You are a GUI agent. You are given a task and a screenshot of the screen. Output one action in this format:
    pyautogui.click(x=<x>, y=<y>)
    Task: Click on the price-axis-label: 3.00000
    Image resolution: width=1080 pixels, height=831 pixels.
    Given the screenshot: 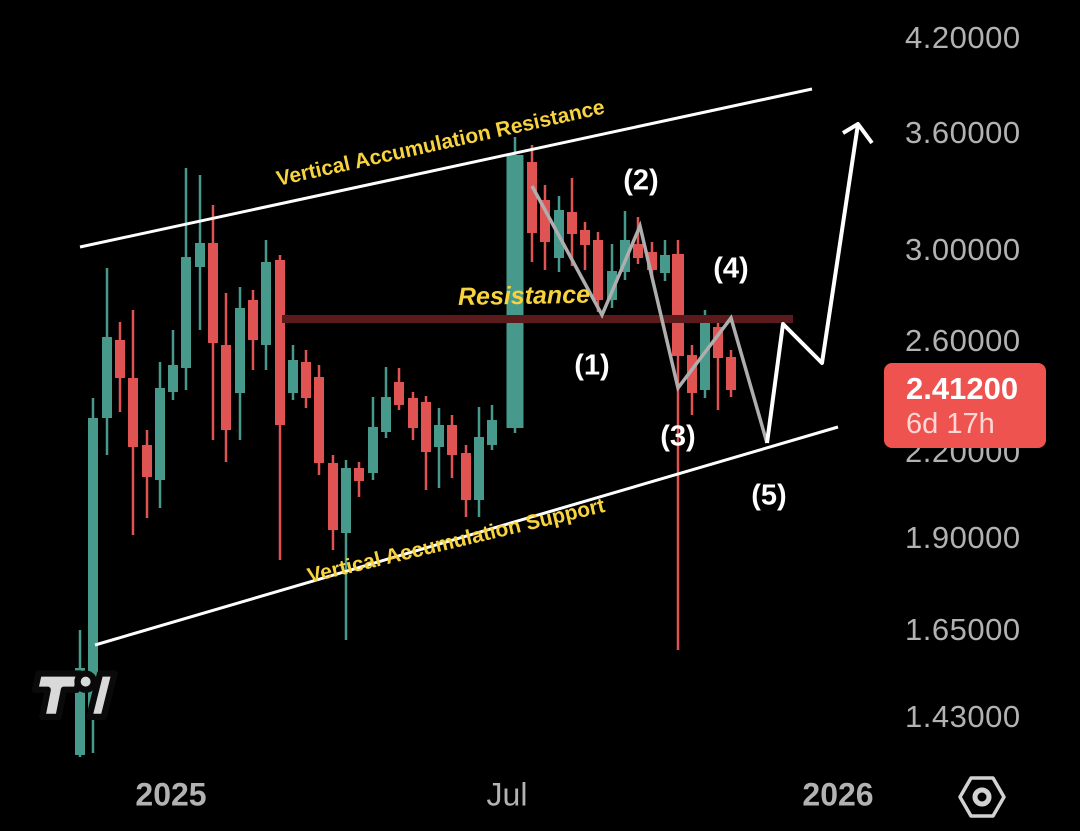 What is the action you would take?
    pyautogui.click(x=963, y=249)
    